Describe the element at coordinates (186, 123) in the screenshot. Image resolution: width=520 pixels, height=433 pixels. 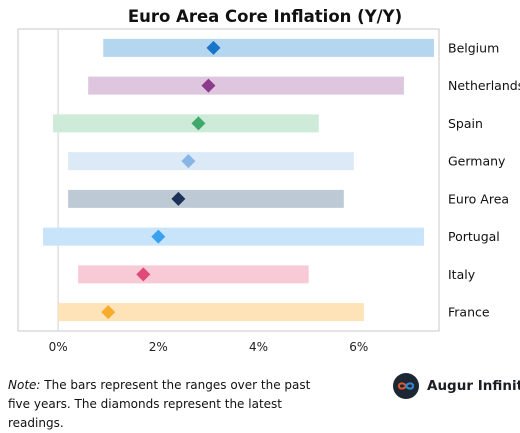
I see `range-bar-spain` at that location.